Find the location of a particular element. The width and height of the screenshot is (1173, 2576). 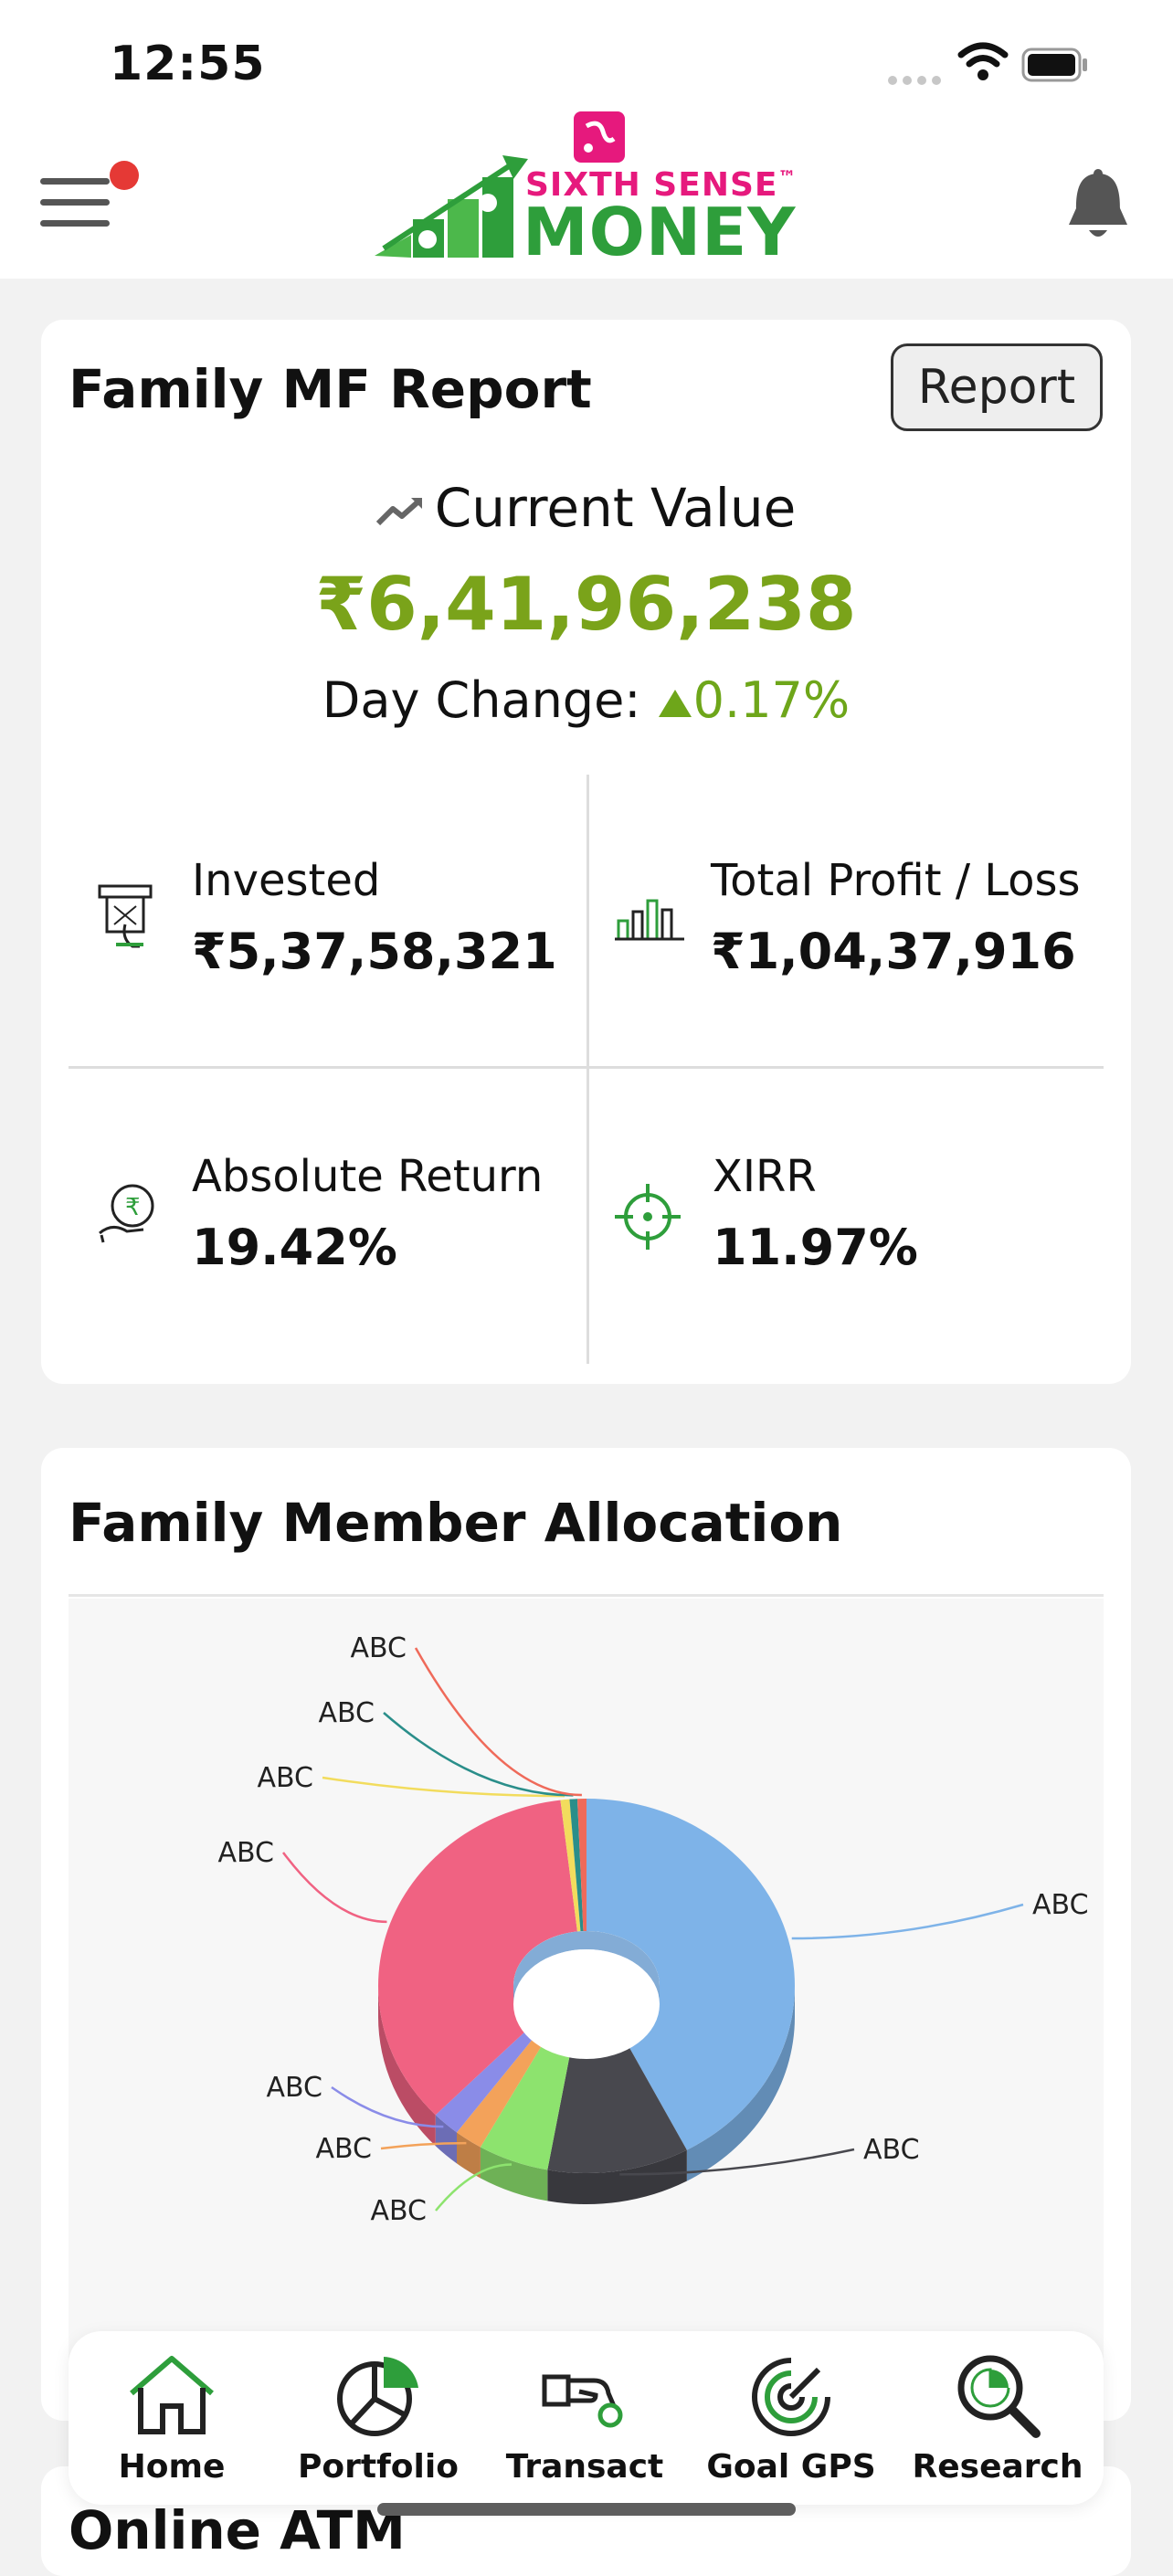

report-title: Family MF Report is located at coordinates (330, 389).